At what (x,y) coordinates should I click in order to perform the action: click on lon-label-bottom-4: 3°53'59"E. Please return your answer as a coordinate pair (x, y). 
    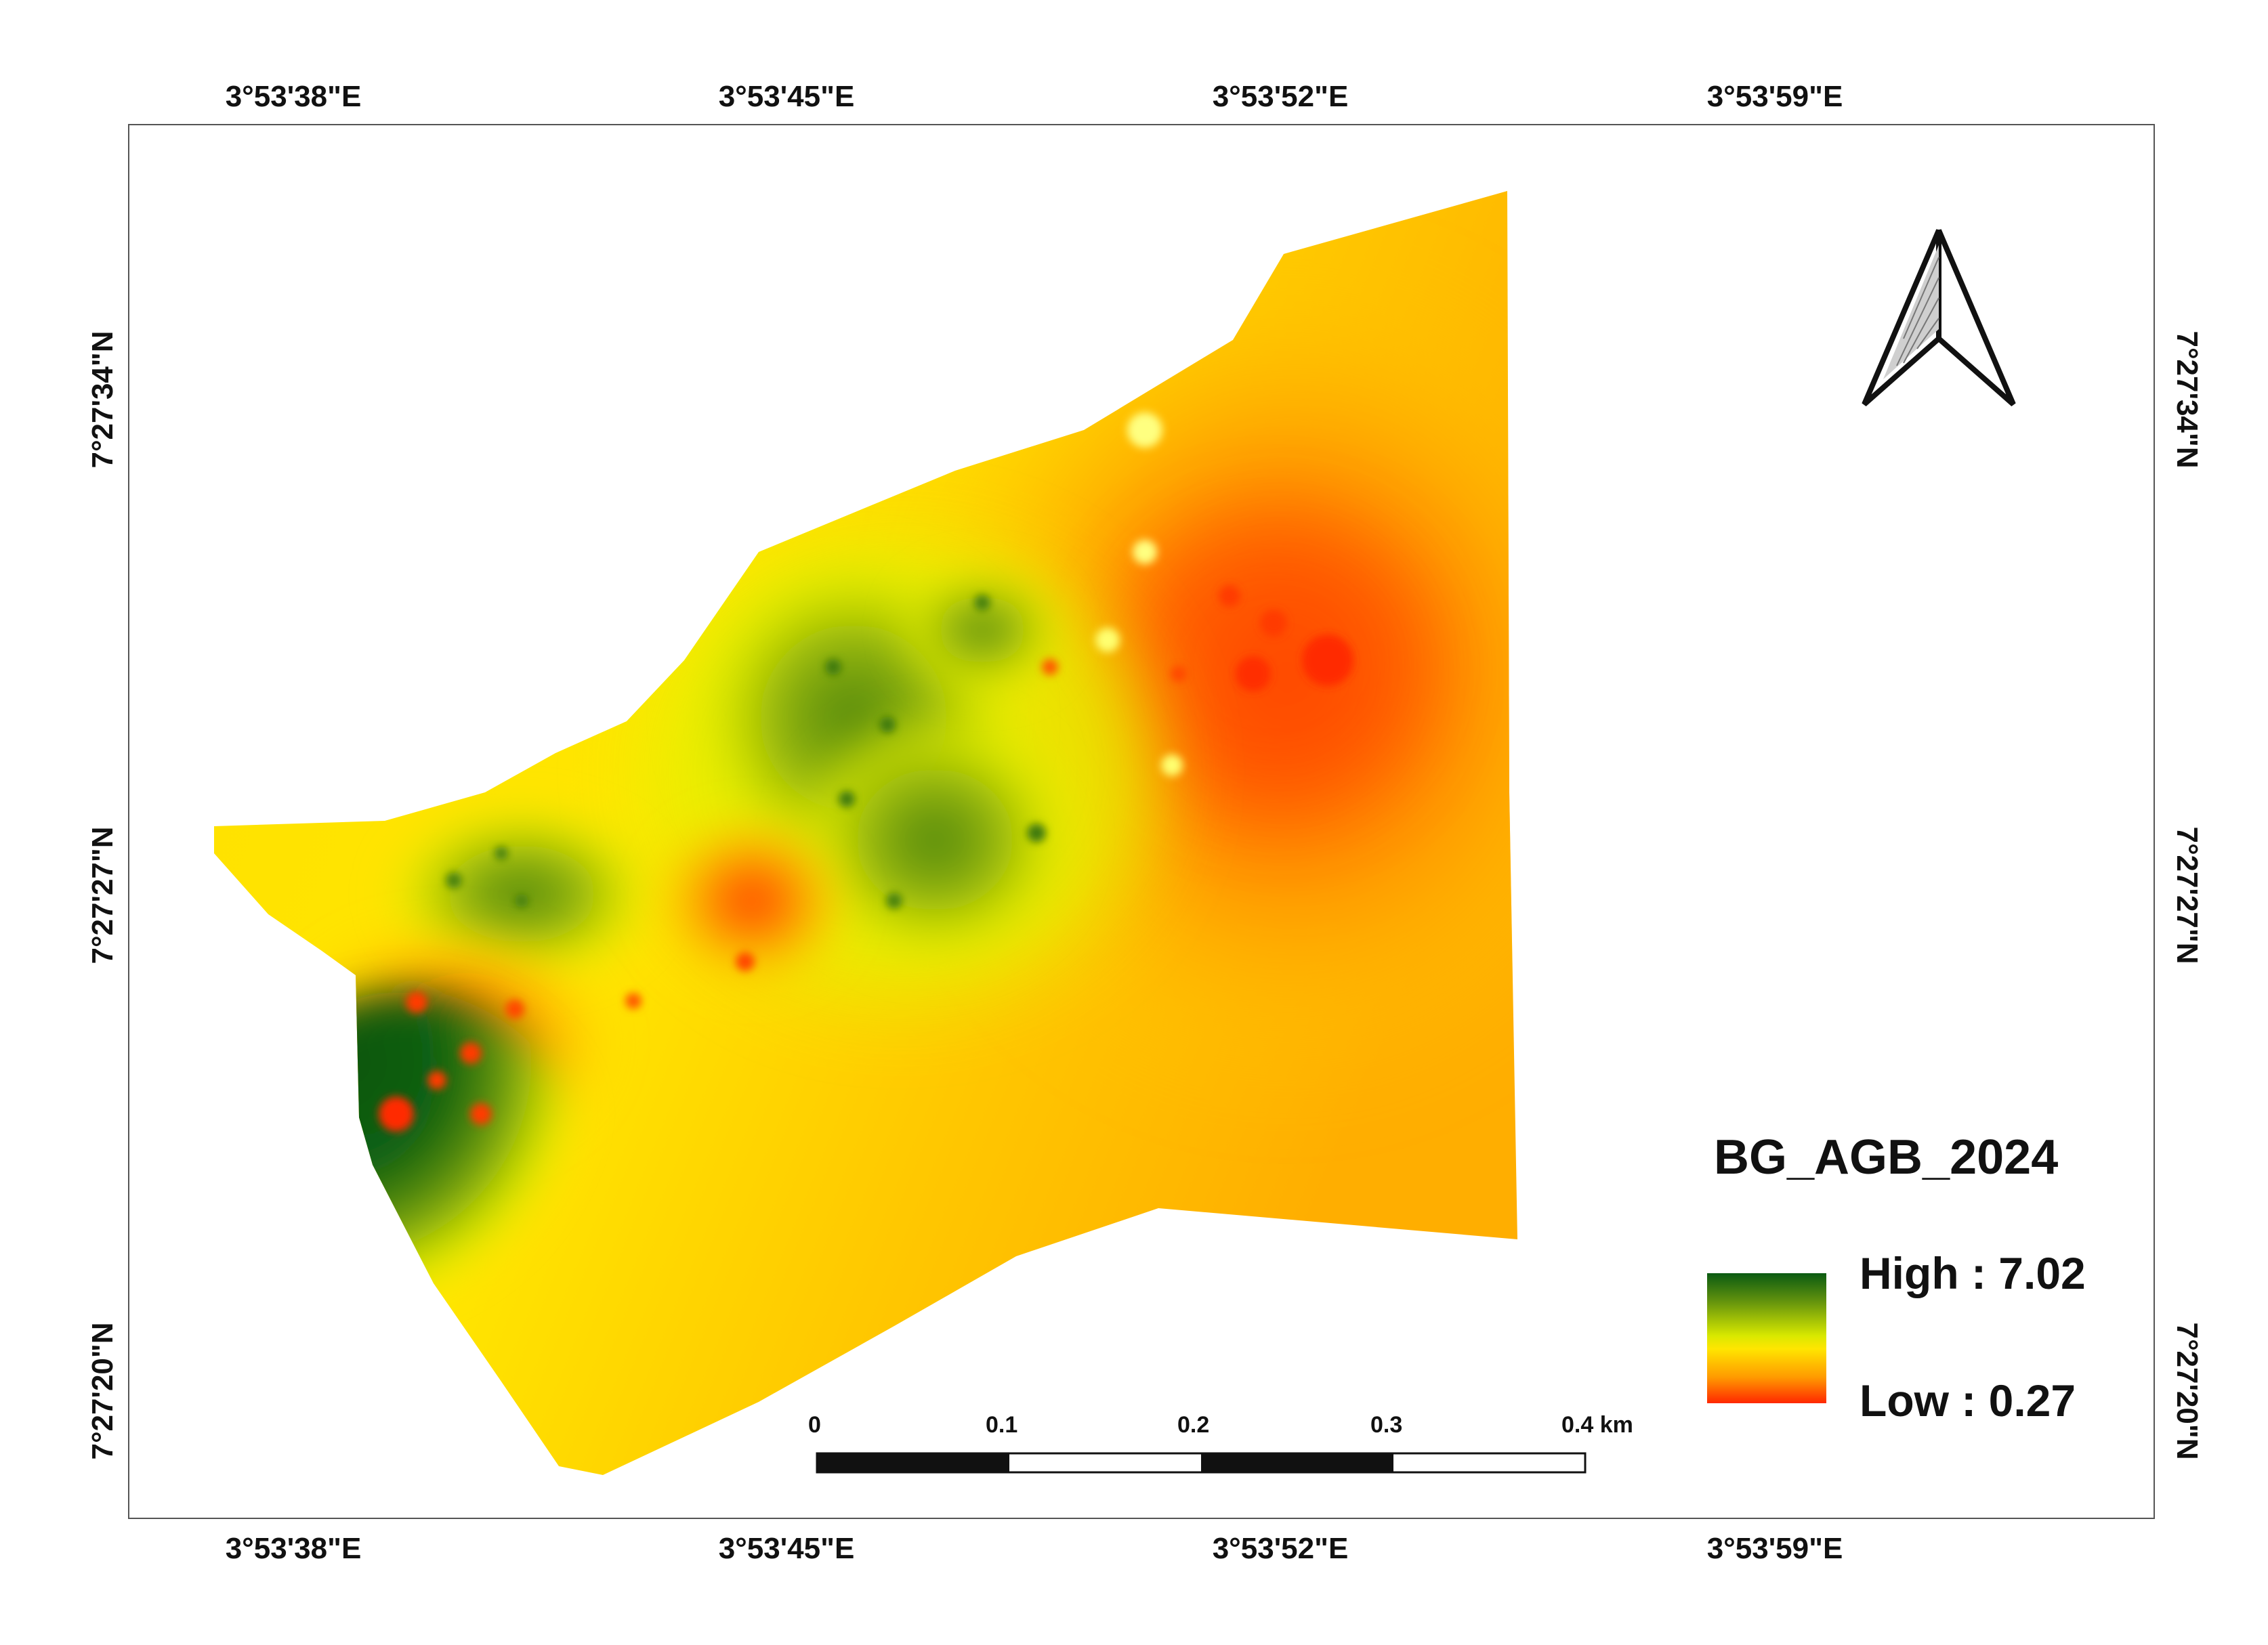
    Looking at the image, I should click on (1774, 1549).